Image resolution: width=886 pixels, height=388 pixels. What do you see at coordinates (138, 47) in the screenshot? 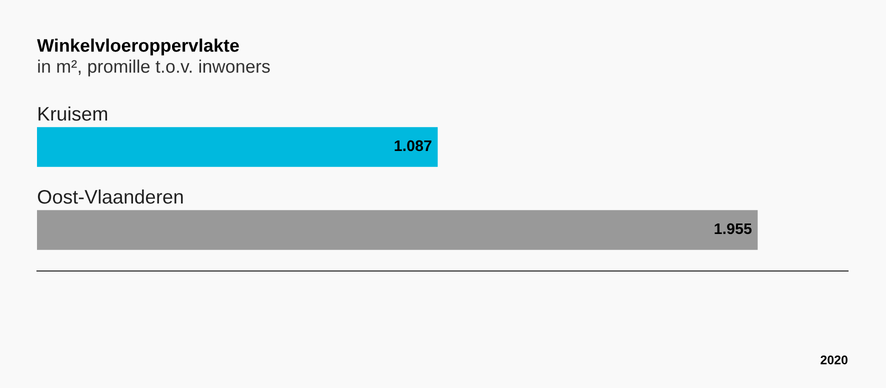
I see `chart-title: Winkelvloeroppervlakte` at bounding box center [138, 47].